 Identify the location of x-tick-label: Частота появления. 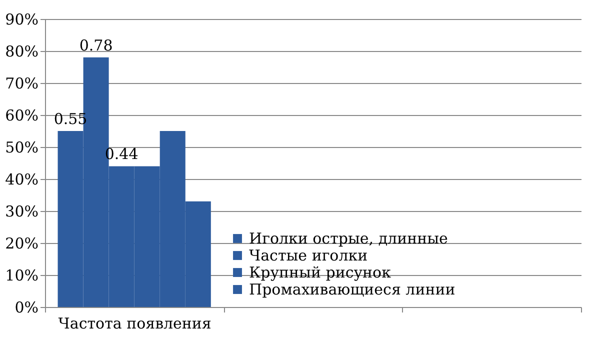
(135, 323).